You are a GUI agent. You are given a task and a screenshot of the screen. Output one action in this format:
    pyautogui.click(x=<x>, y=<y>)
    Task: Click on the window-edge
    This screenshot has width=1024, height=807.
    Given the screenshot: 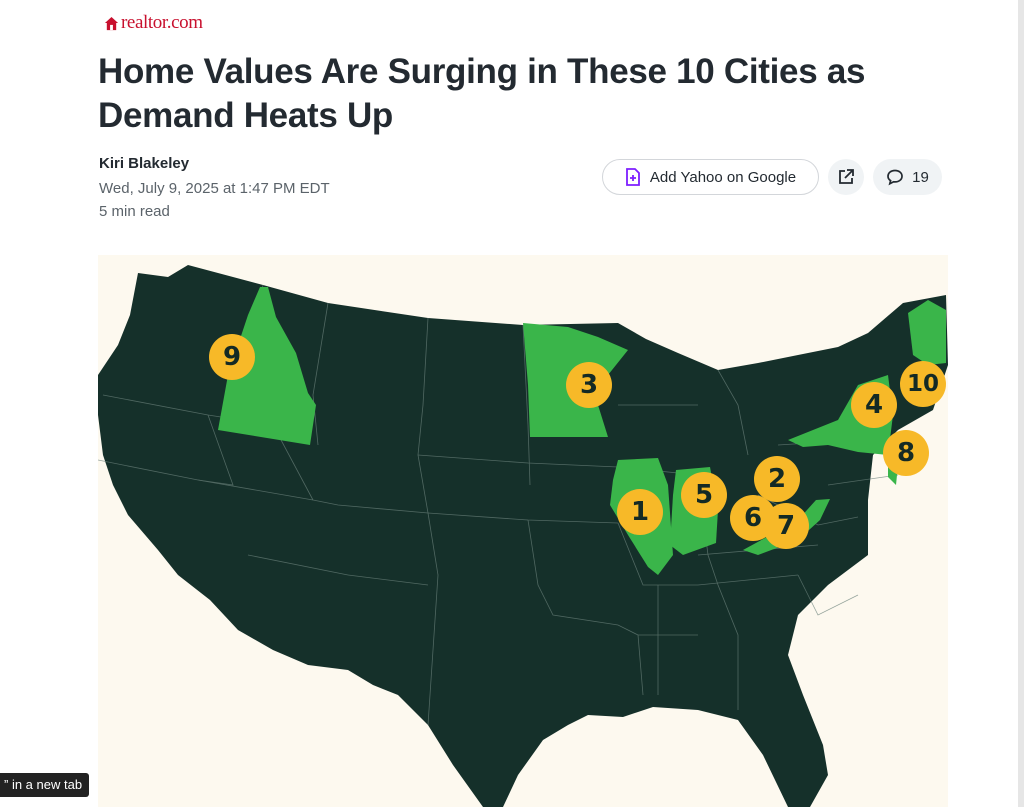 What is the action you would take?
    pyautogui.click(x=1021, y=403)
    